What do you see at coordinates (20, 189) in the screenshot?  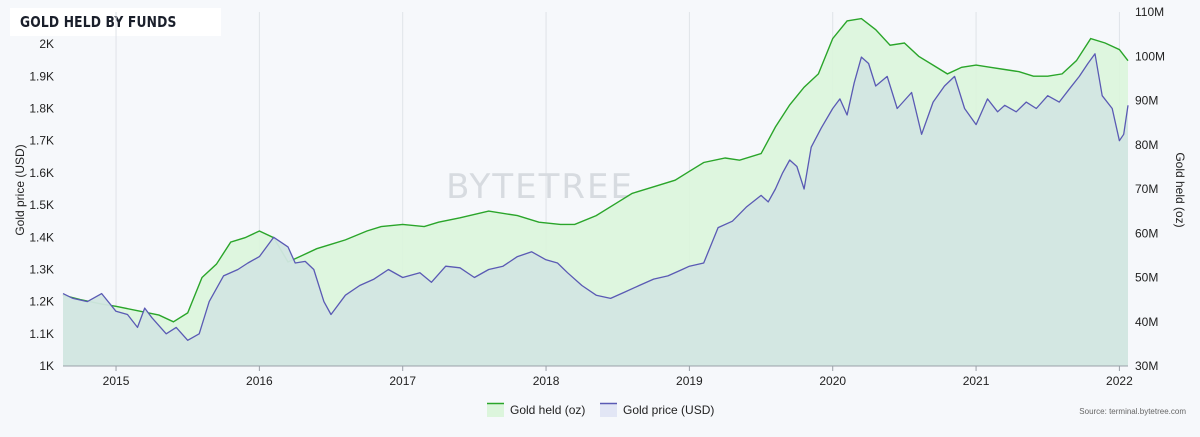 I see `y-axis-left-label: Gold price (USD)` at bounding box center [20, 189].